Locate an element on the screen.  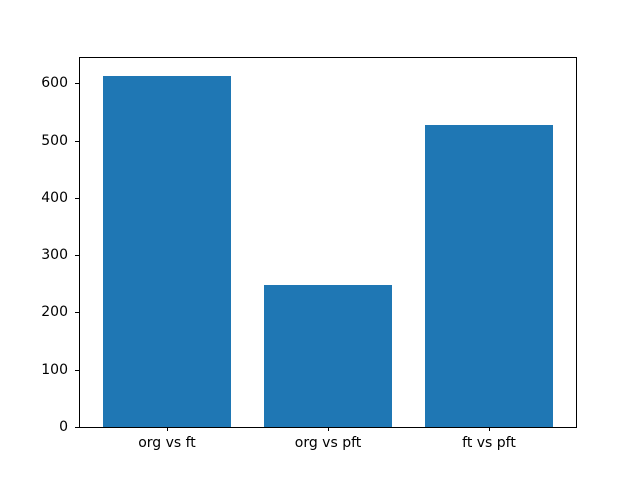
bar-org-vs-pft is located at coordinates (328, 355).